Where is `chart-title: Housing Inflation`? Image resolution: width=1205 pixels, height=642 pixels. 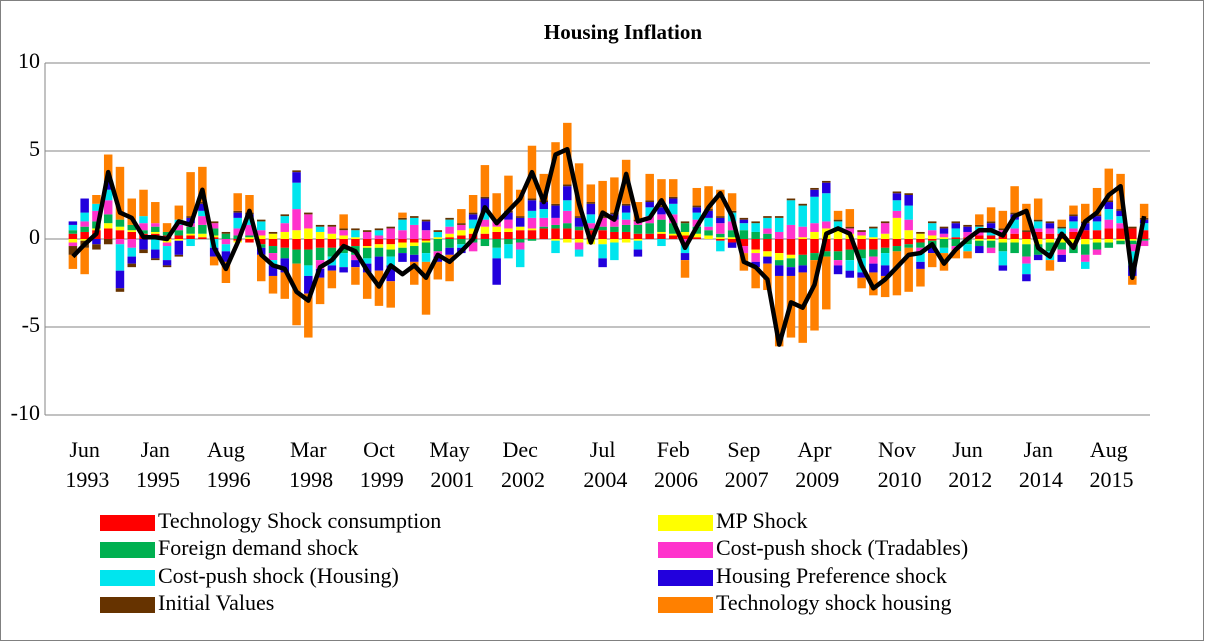
chart-title: Housing Inflation is located at coordinates (623, 32).